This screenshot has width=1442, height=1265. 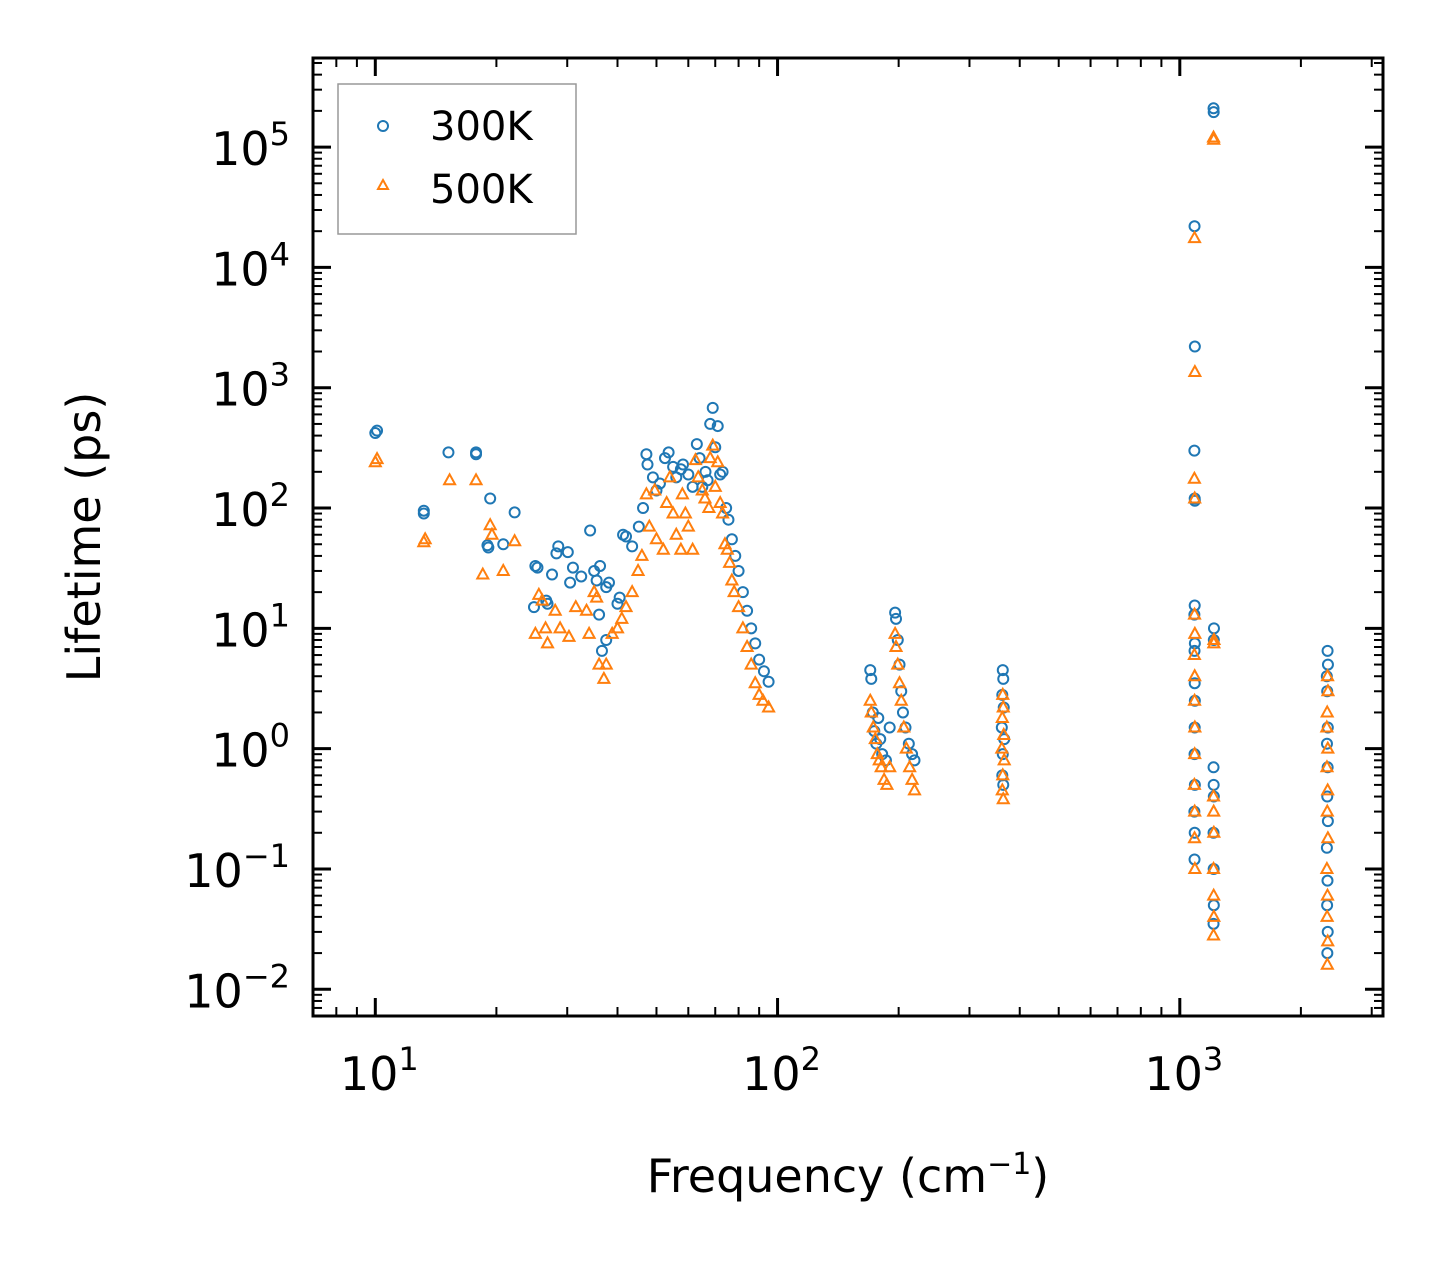 What do you see at coordinates (250, 626) in the screenshot?
I see `y-tick-label: 10¹` at bounding box center [250, 626].